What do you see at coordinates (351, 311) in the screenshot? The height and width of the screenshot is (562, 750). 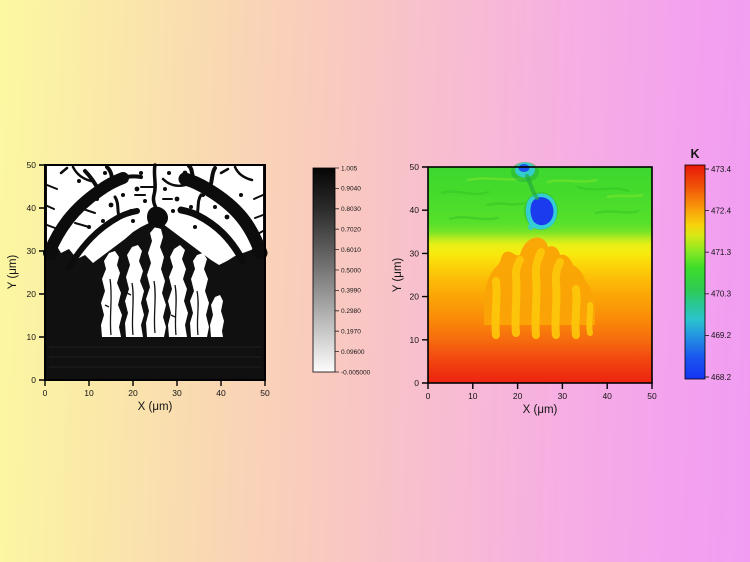 I see `colorbar-label: 0.2980` at bounding box center [351, 311].